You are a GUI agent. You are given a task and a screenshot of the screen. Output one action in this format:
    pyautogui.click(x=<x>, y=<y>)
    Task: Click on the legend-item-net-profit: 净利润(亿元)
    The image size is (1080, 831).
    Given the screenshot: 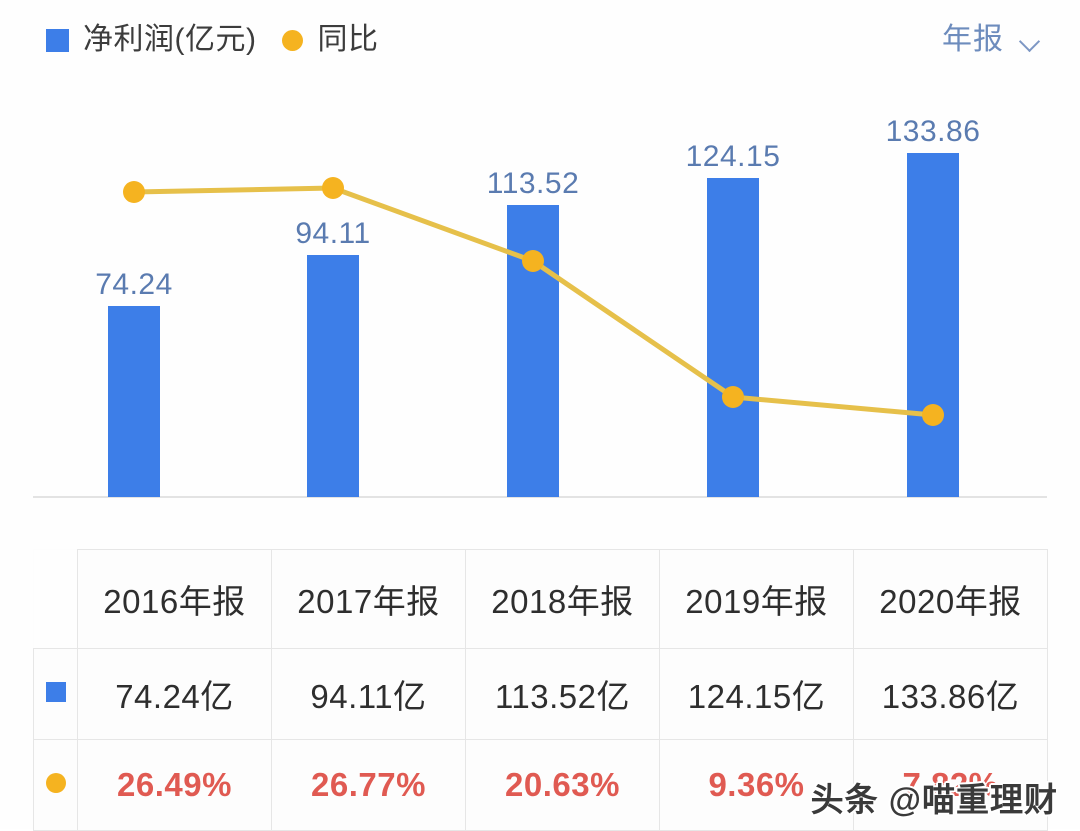 What is the action you would take?
    pyautogui.click(x=151, y=40)
    